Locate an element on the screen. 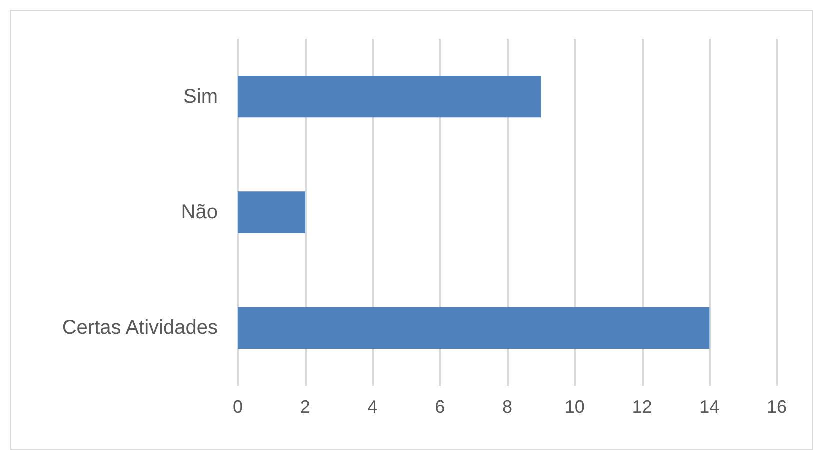  x-tick-label: 2 is located at coordinates (305, 407).